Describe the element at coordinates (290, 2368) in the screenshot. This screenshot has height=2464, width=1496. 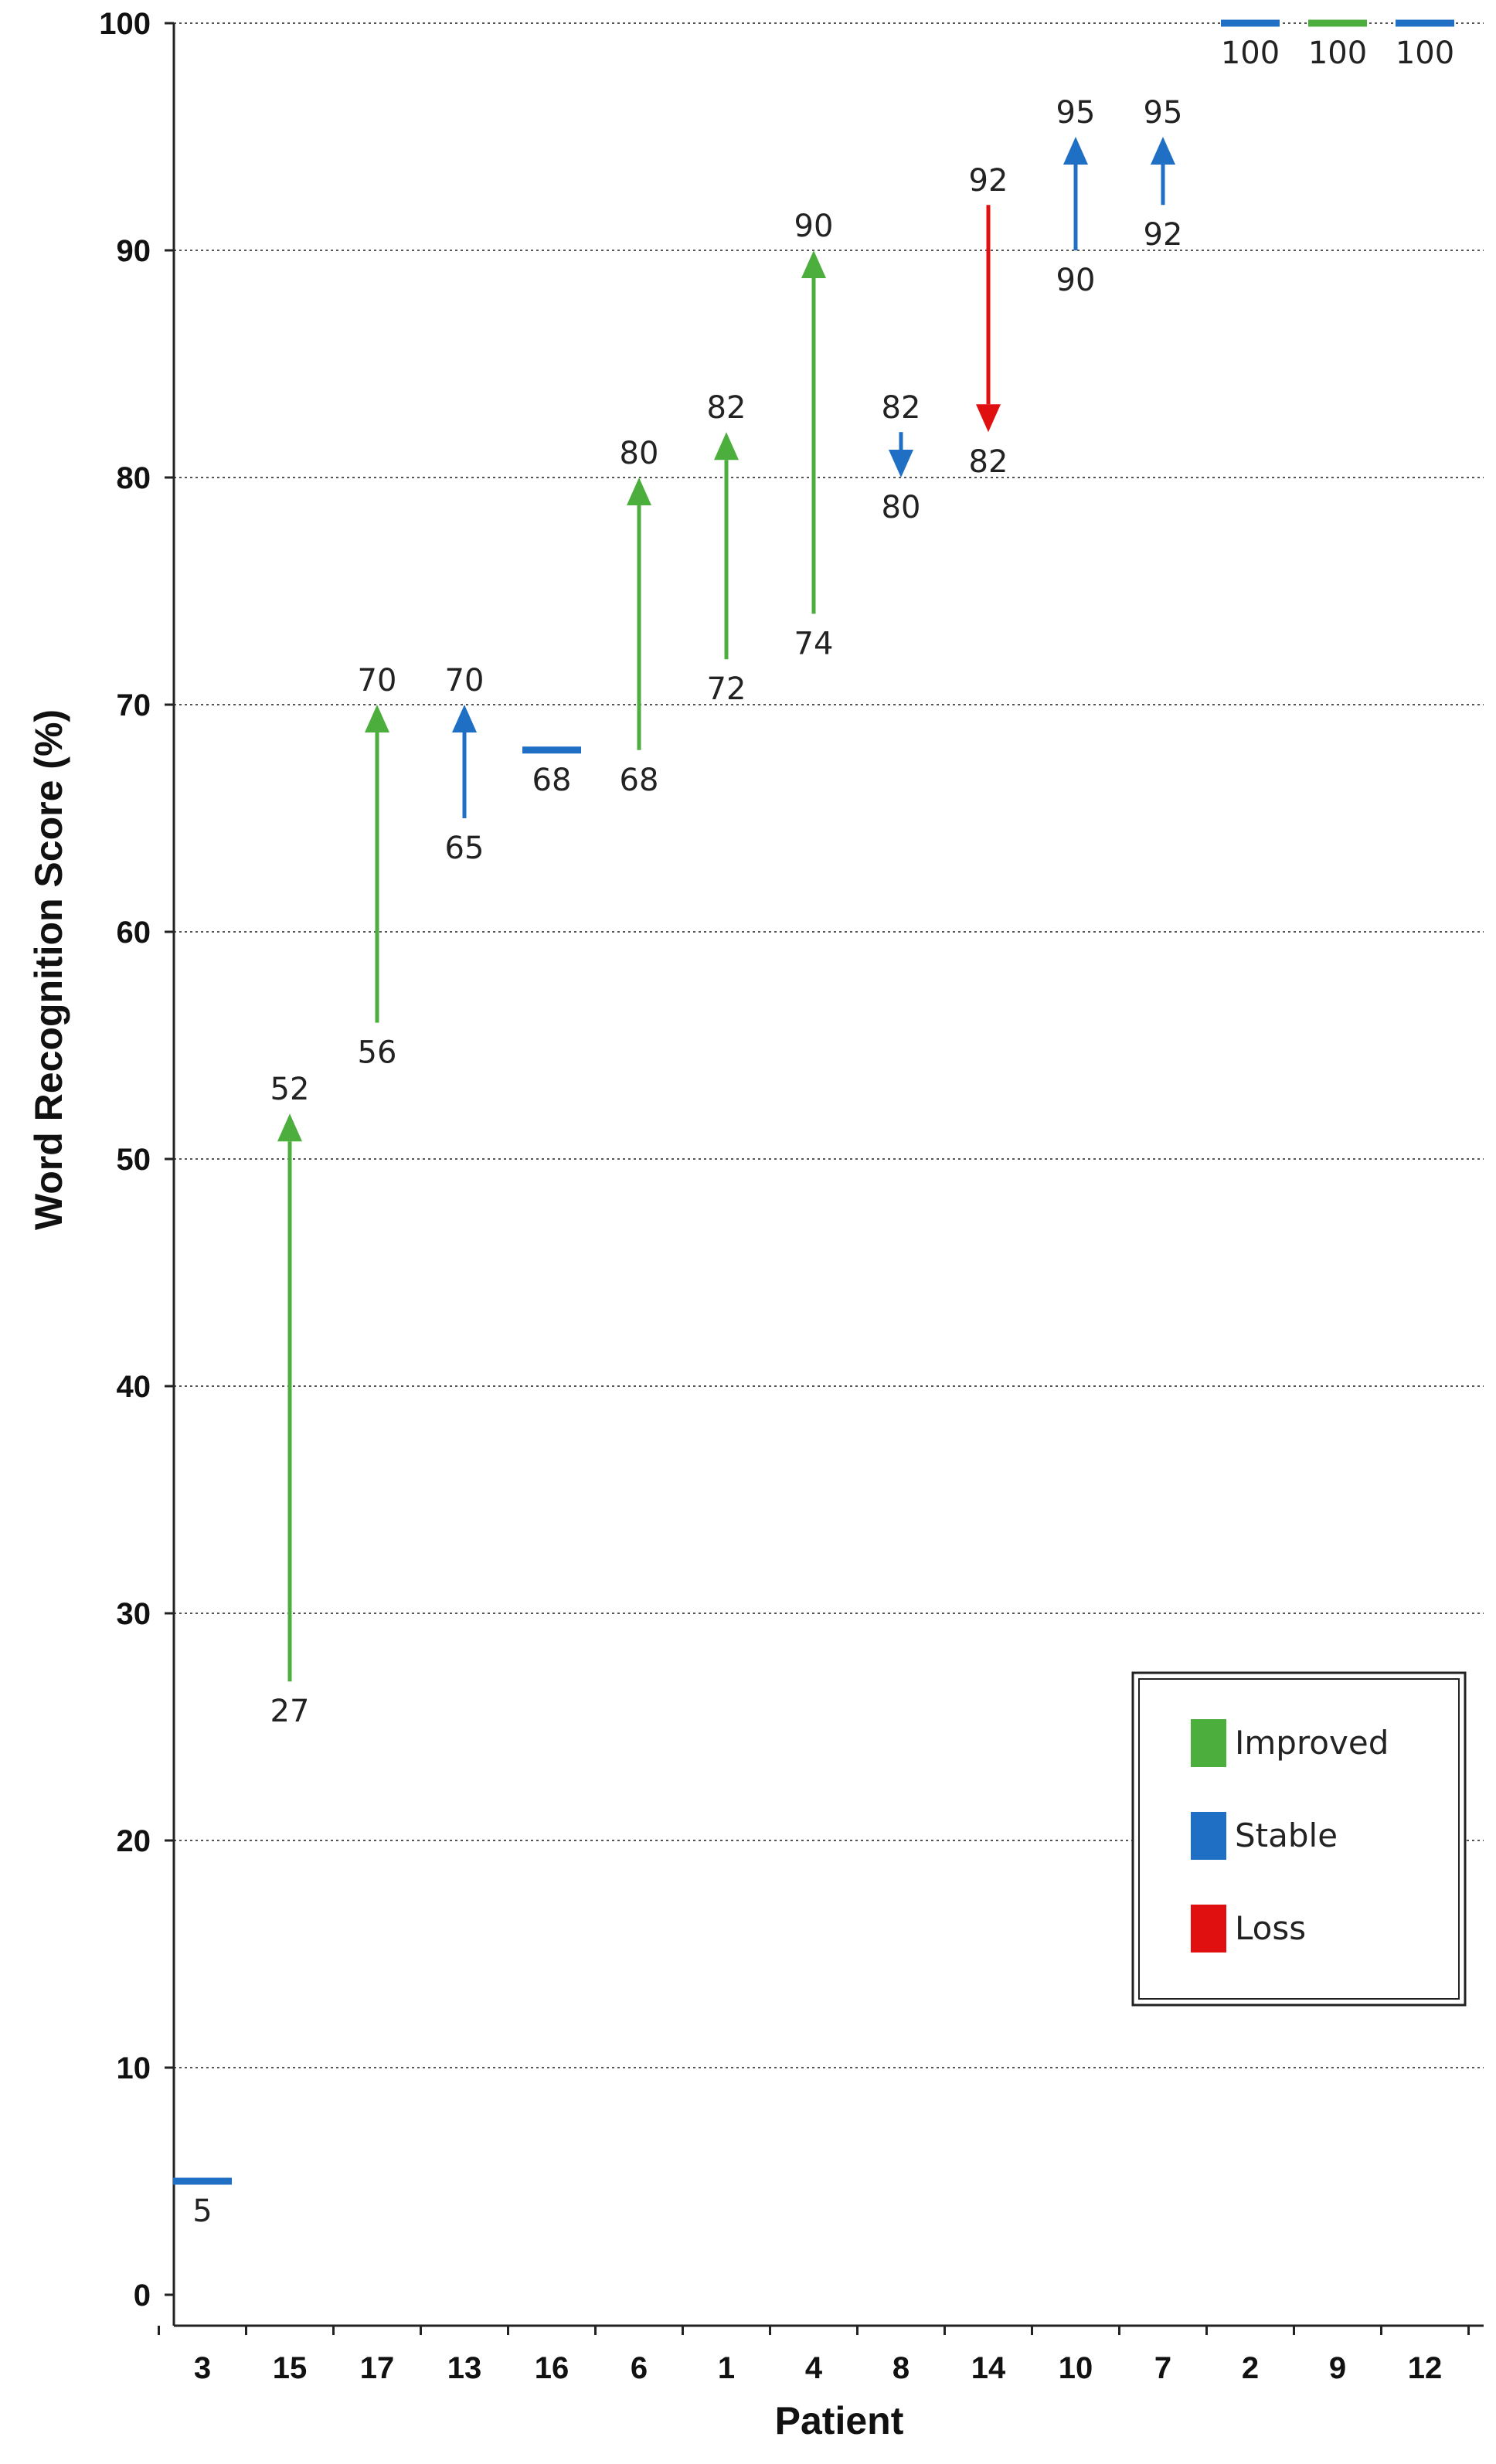
I see `x-tick-label: 15` at that location.